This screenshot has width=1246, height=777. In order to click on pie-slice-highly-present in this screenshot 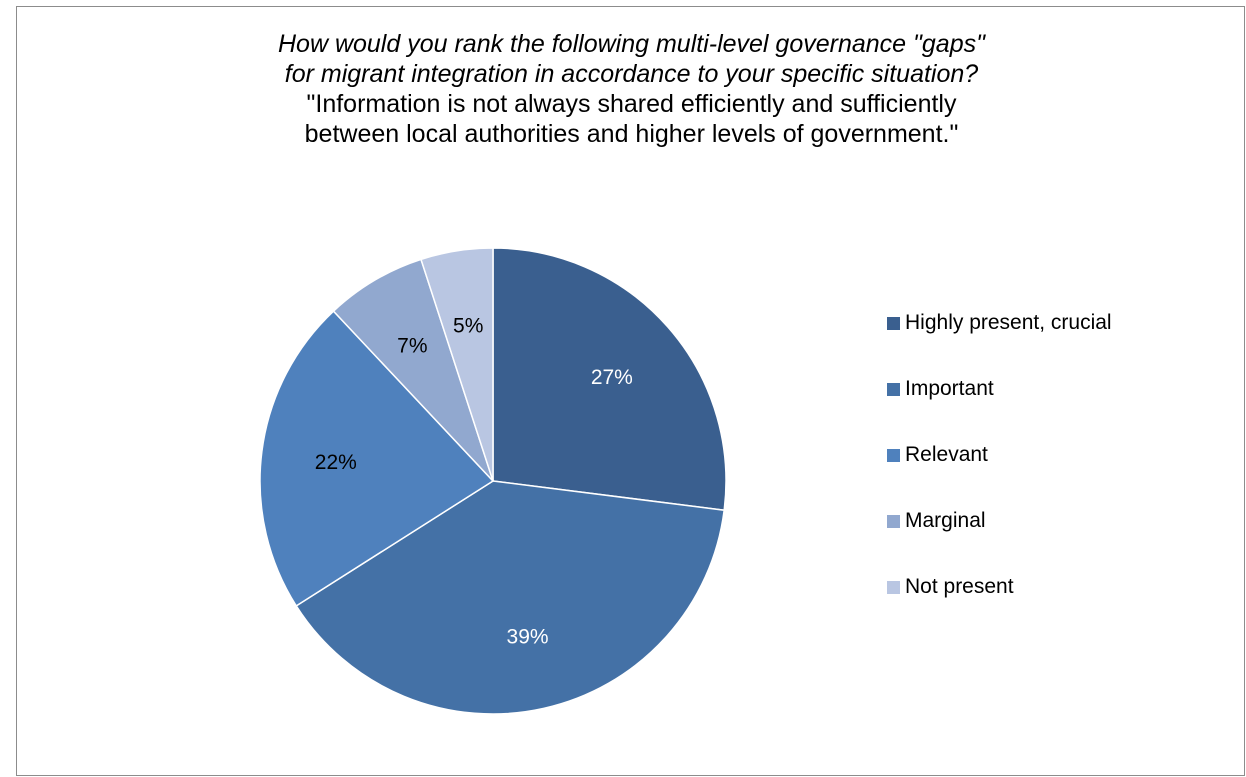, I will do `click(609, 379)`.